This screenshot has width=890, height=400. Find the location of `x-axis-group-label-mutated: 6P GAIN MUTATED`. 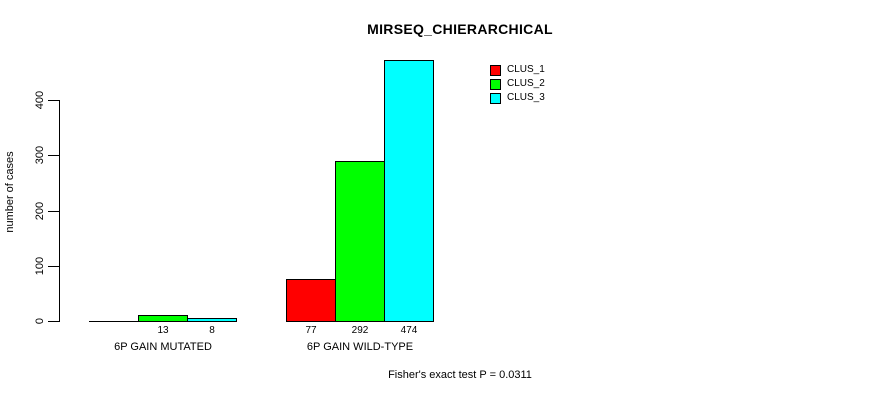

x-axis-group-label-mutated: 6P GAIN MUTATED is located at coordinates (163, 347).